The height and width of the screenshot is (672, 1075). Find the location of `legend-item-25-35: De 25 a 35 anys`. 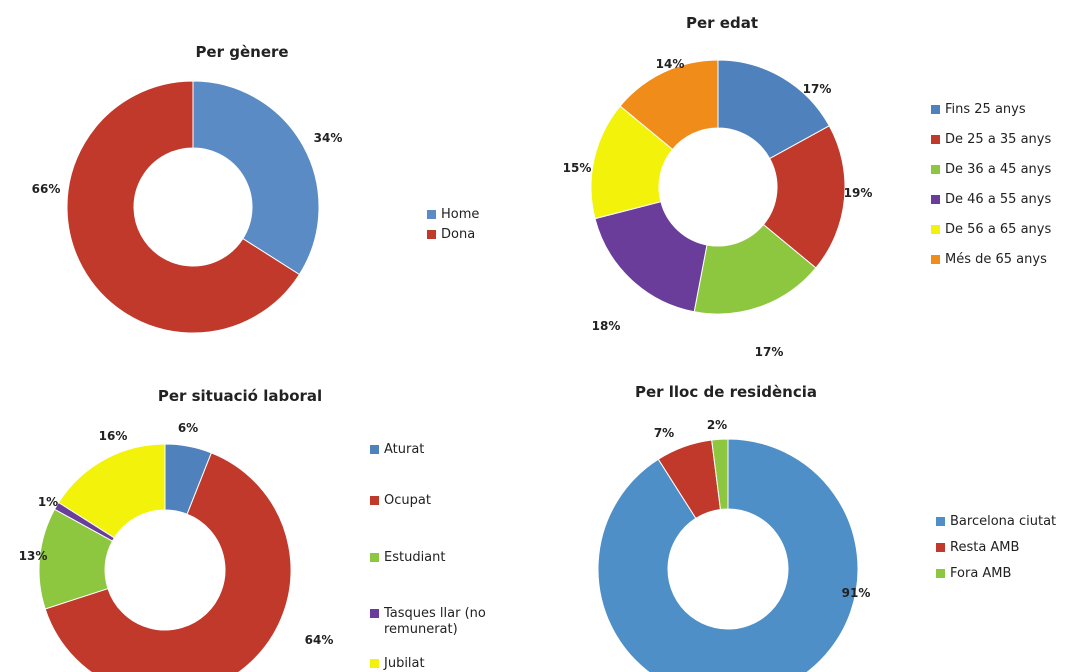

legend-item-25-35: De 25 a 35 anys is located at coordinates (991, 140).